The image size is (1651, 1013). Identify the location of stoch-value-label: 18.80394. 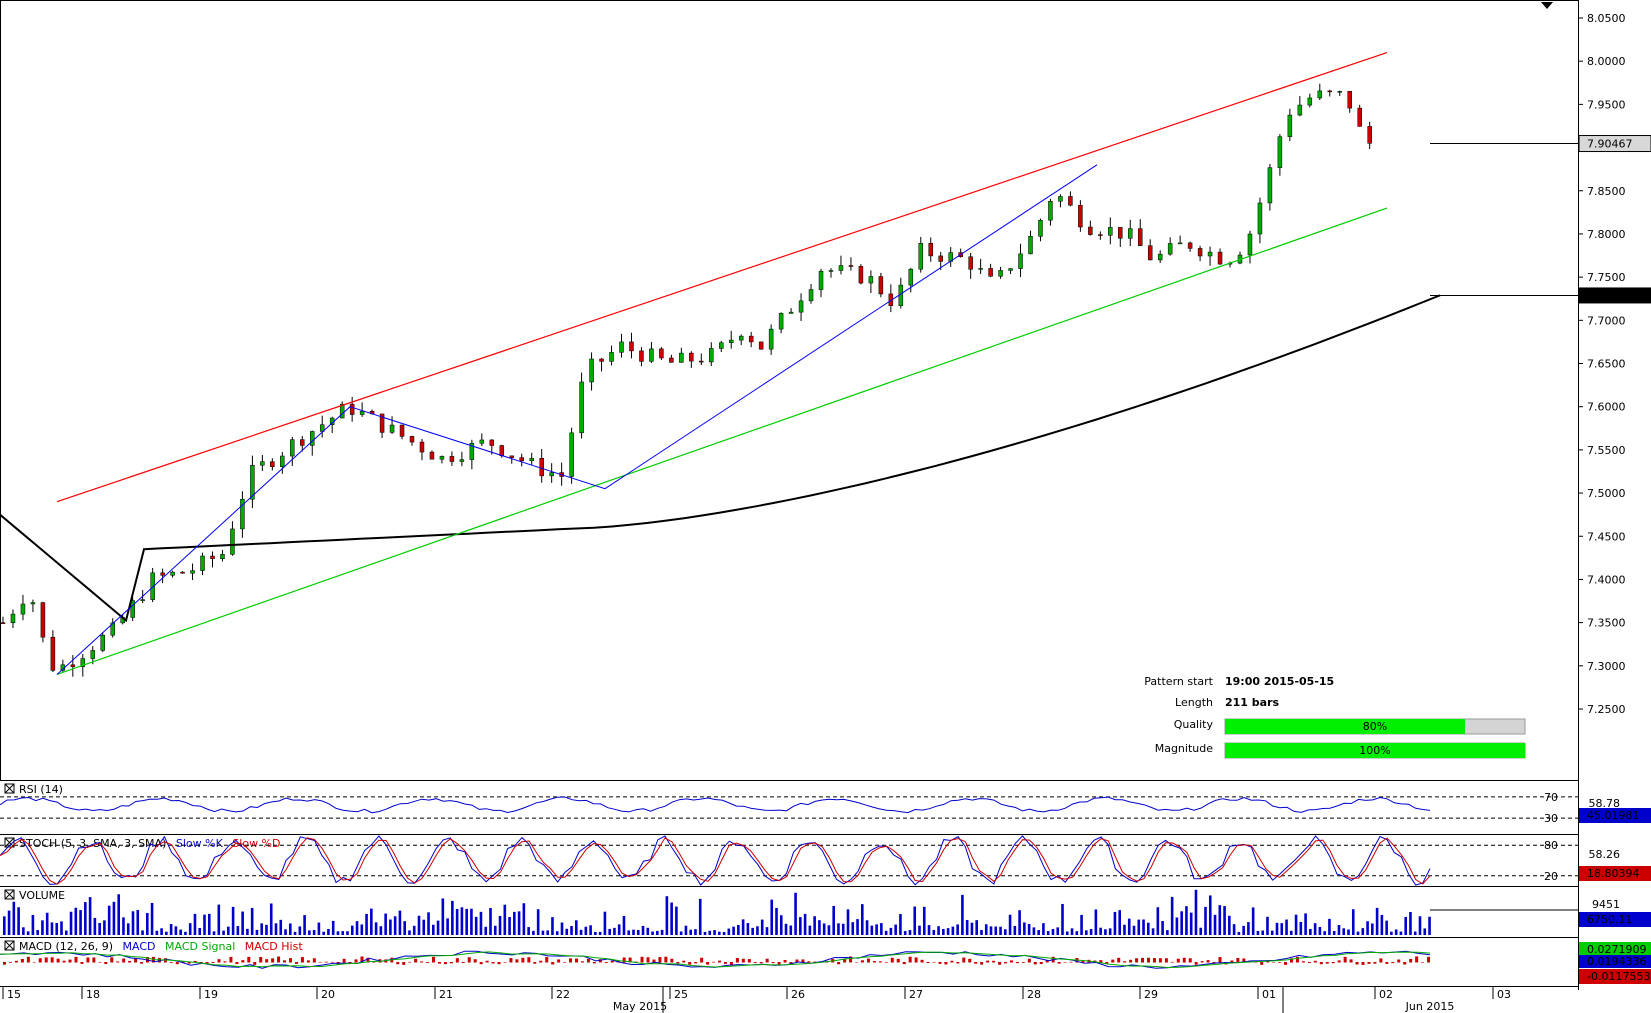
(1613, 873).